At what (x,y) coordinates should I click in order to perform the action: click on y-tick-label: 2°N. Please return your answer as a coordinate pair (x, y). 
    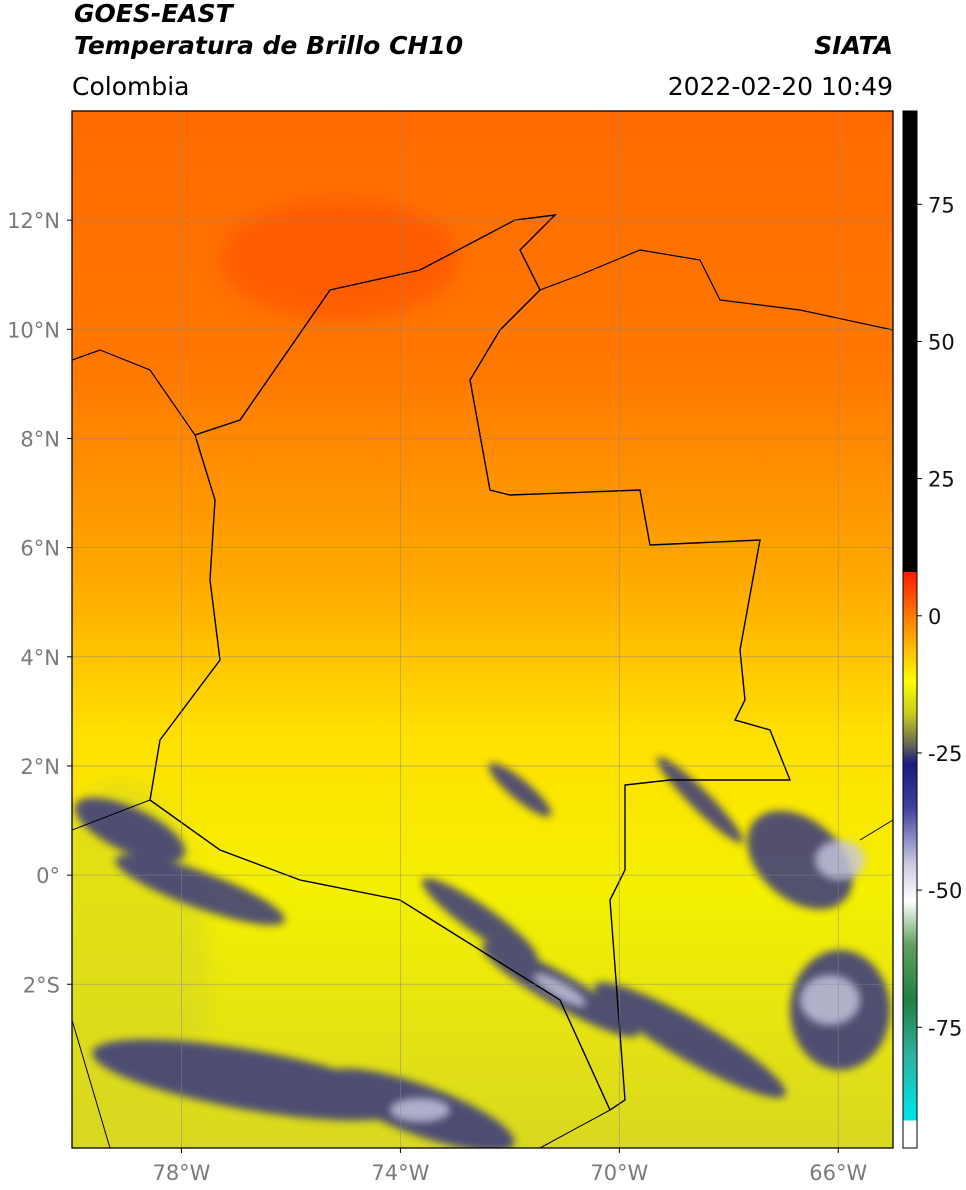
    Looking at the image, I should click on (40, 767).